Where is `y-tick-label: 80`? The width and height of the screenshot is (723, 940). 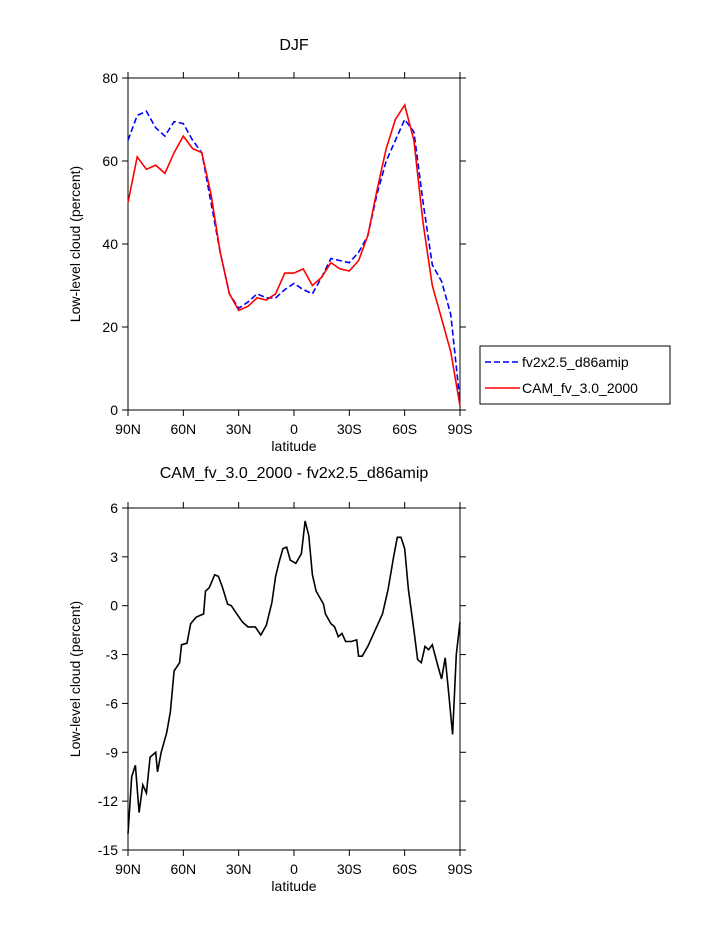
y-tick-label: 80 is located at coordinates (110, 78).